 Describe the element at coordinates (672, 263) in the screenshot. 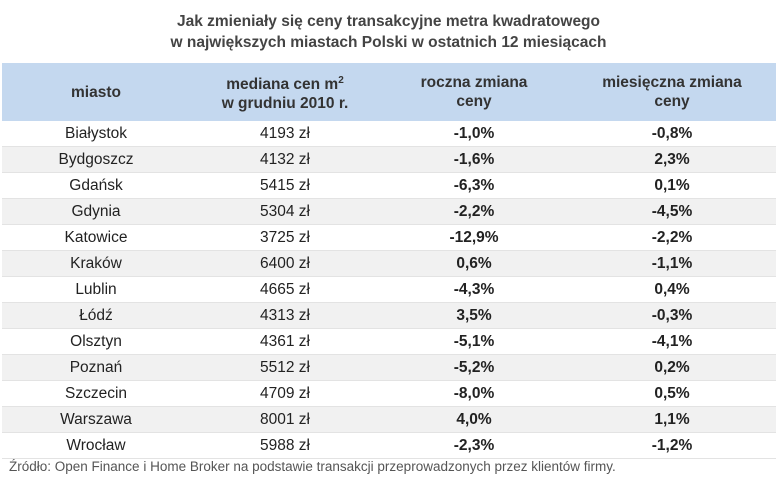

I see `cell-monthly-change: -1,1%` at that location.